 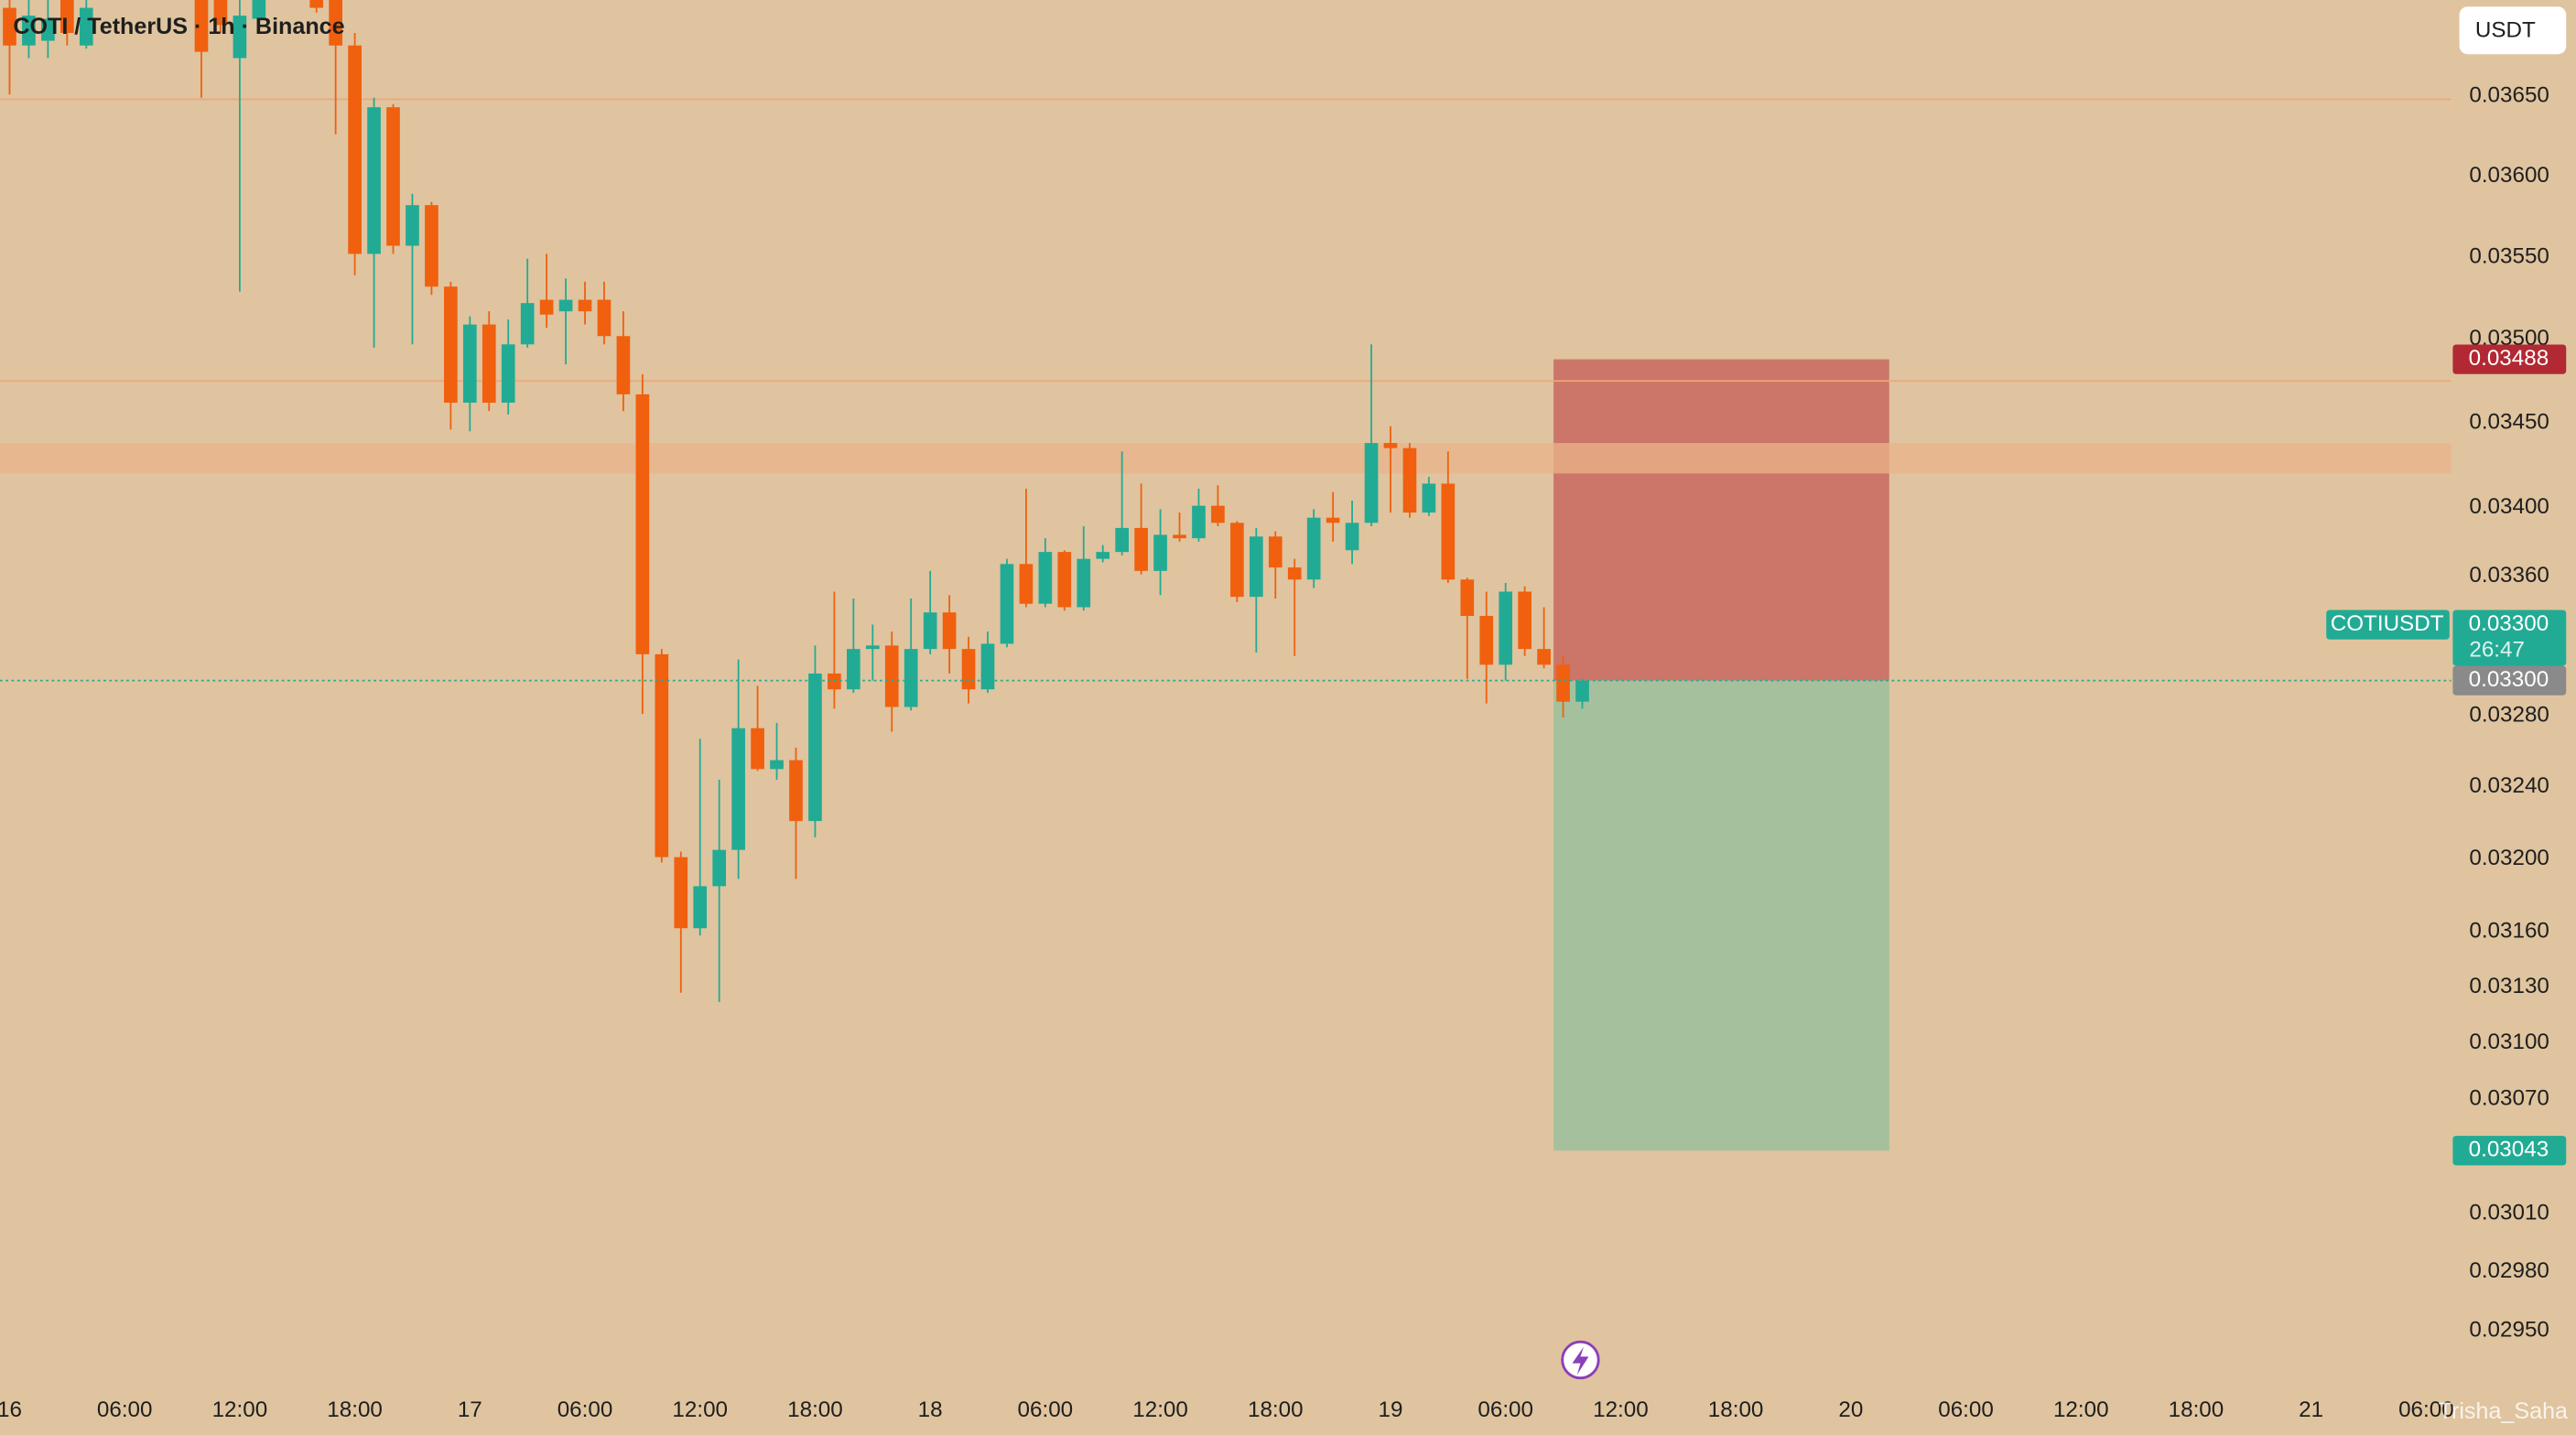 I want to click on icon-bolt, so click(x=1581, y=1361).